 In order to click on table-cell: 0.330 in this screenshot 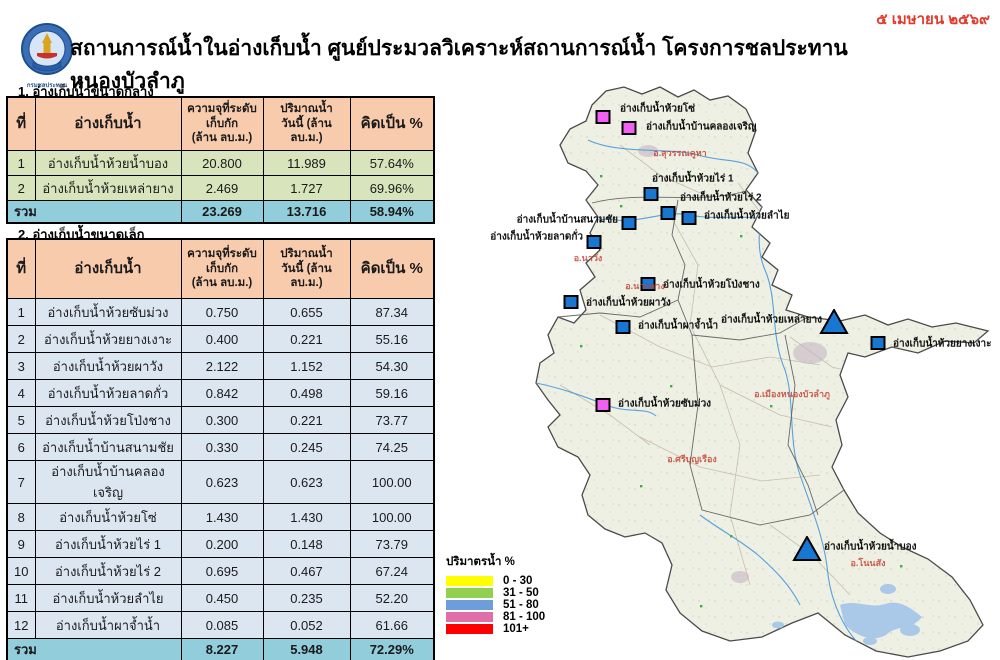, I will do `click(222, 447)`.